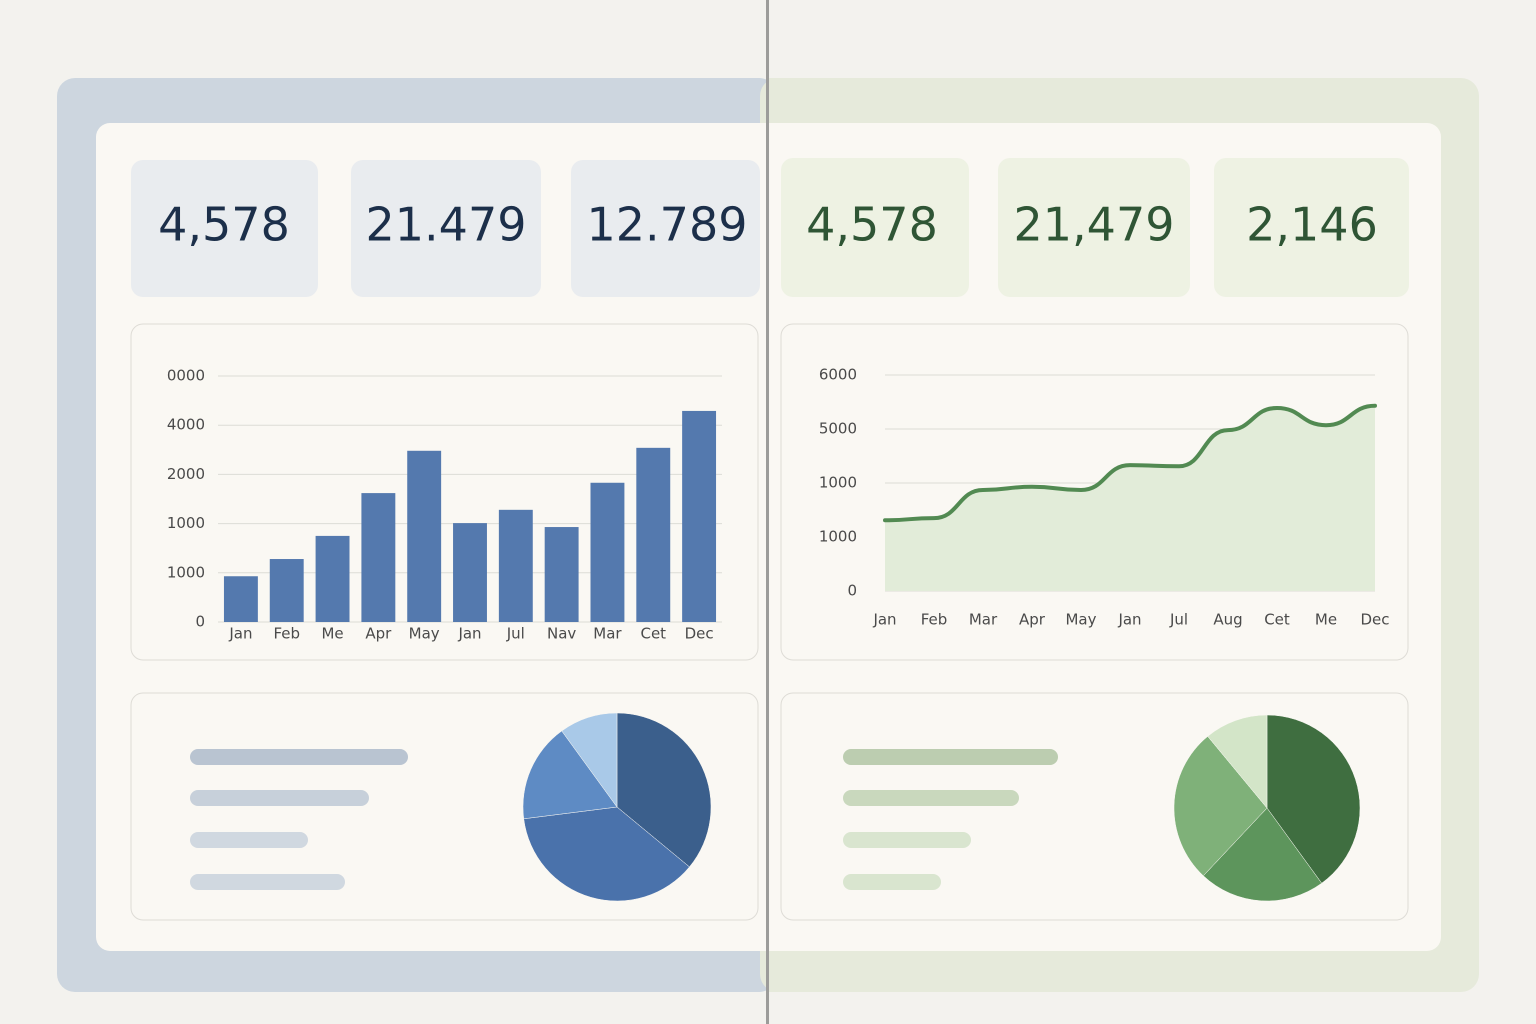 The width and height of the screenshot is (1536, 1024). Describe the element at coordinates (1094, 225) in the screenshot. I see `kpi-value: 21,479` at that location.